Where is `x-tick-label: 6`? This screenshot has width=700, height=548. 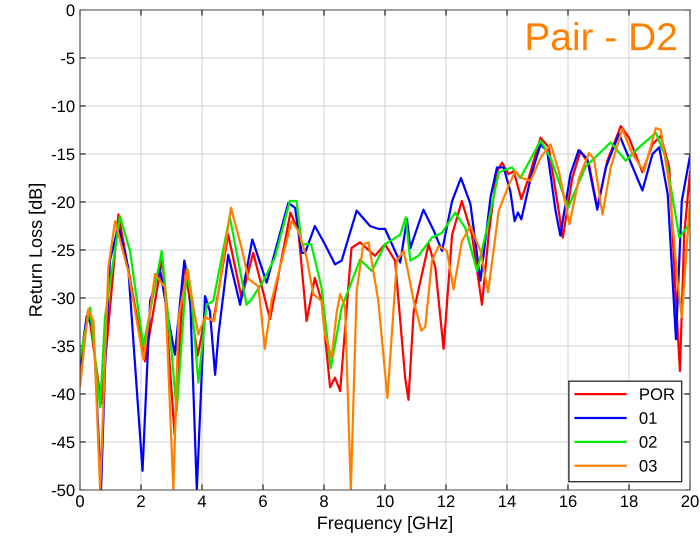
x-tick-label: 6 is located at coordinates (263, 501).